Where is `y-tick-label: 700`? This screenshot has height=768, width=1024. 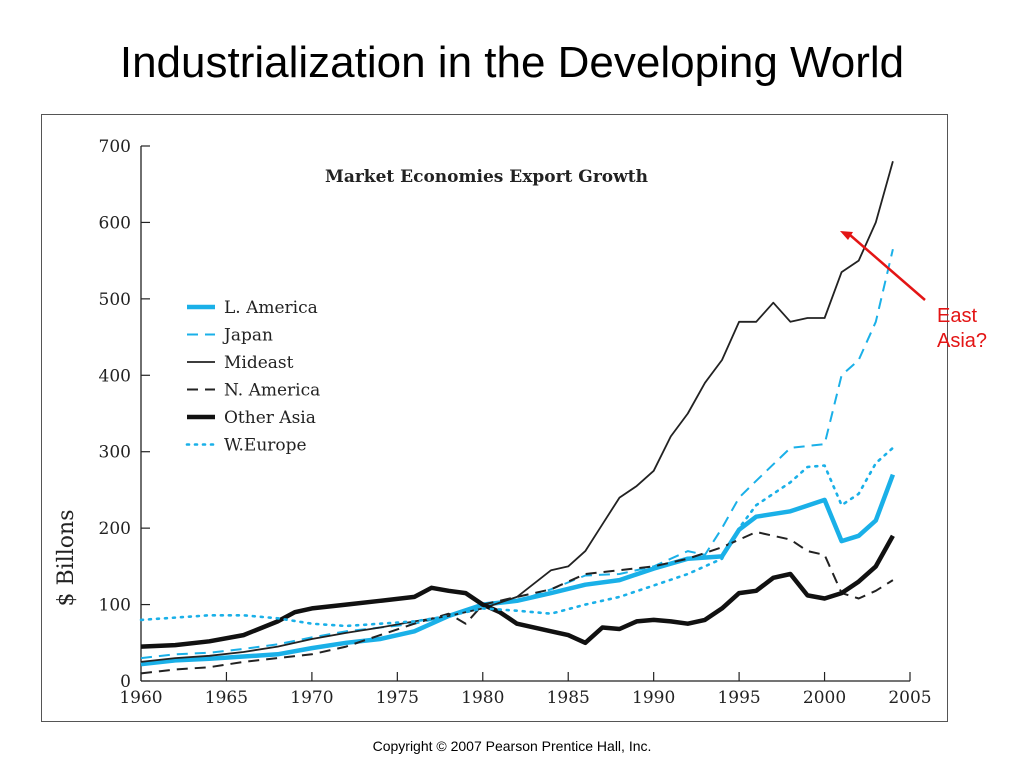
y-tick-label: 700 is located at coordinates (115, 147).